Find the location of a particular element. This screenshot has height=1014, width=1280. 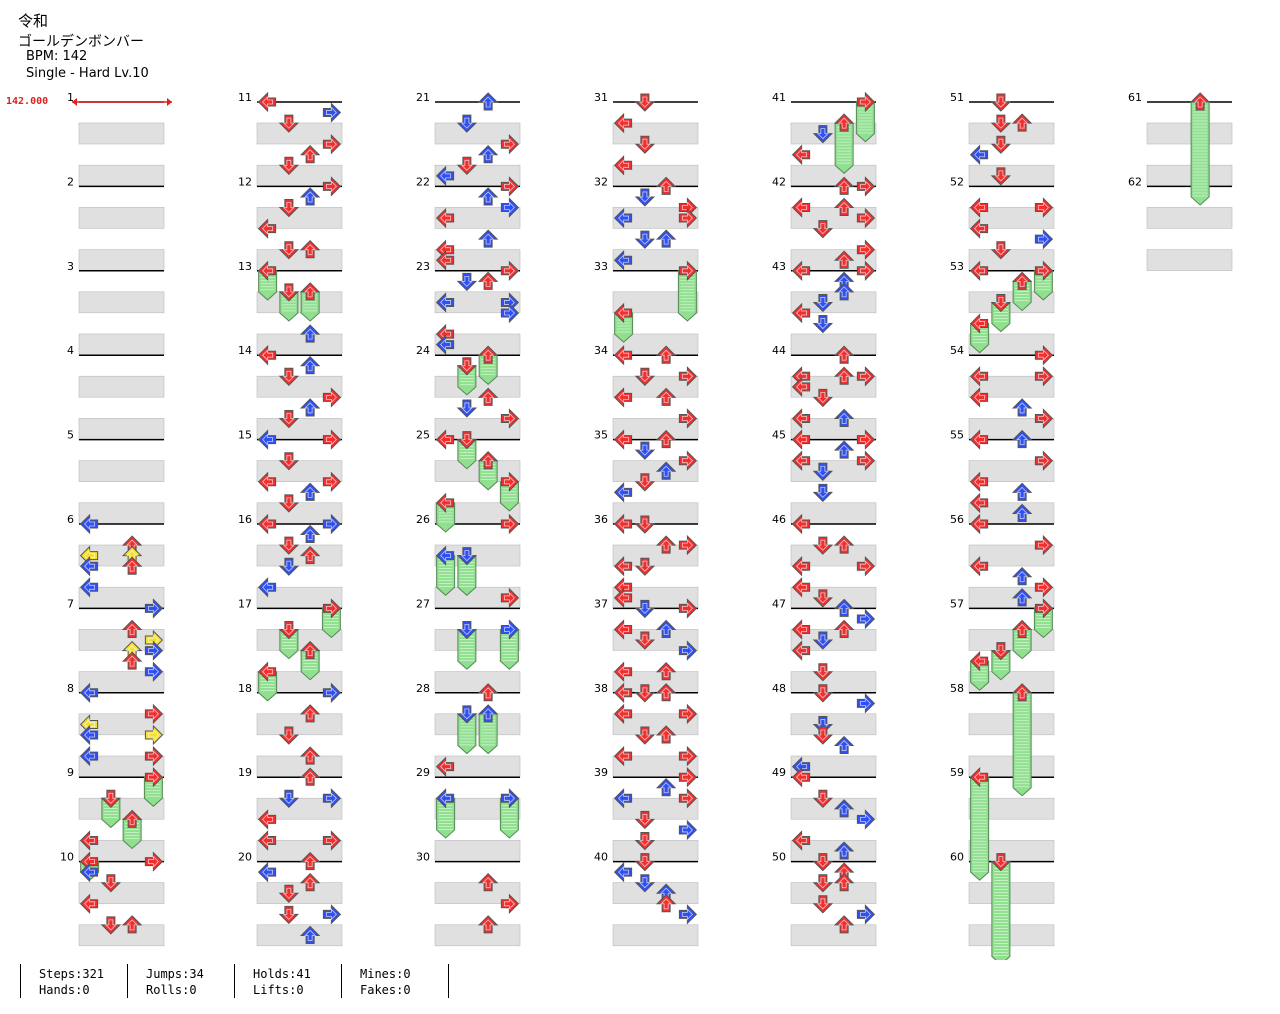

measure-number: 17 is located at coordinates (245, 603).